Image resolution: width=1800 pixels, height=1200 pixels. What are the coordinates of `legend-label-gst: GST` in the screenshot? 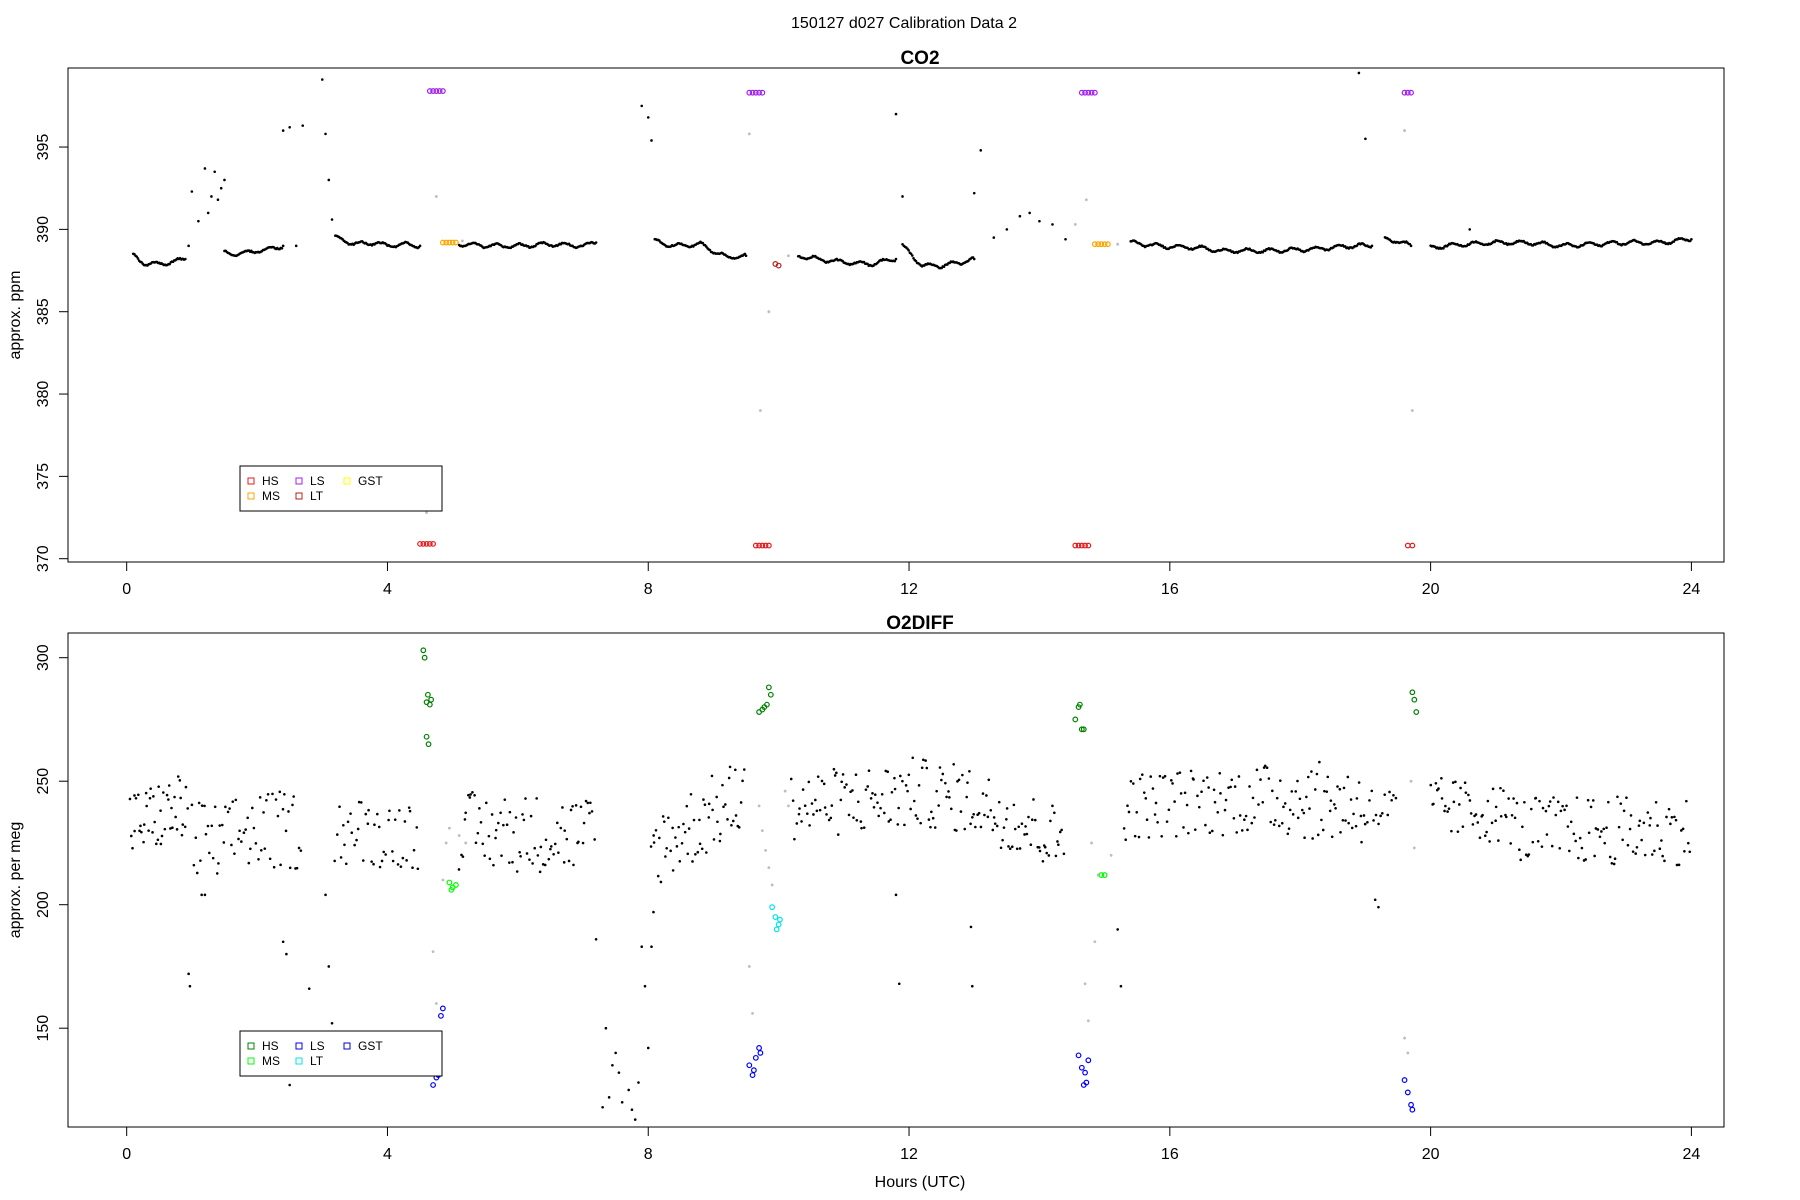 It's located at (370, 1046).